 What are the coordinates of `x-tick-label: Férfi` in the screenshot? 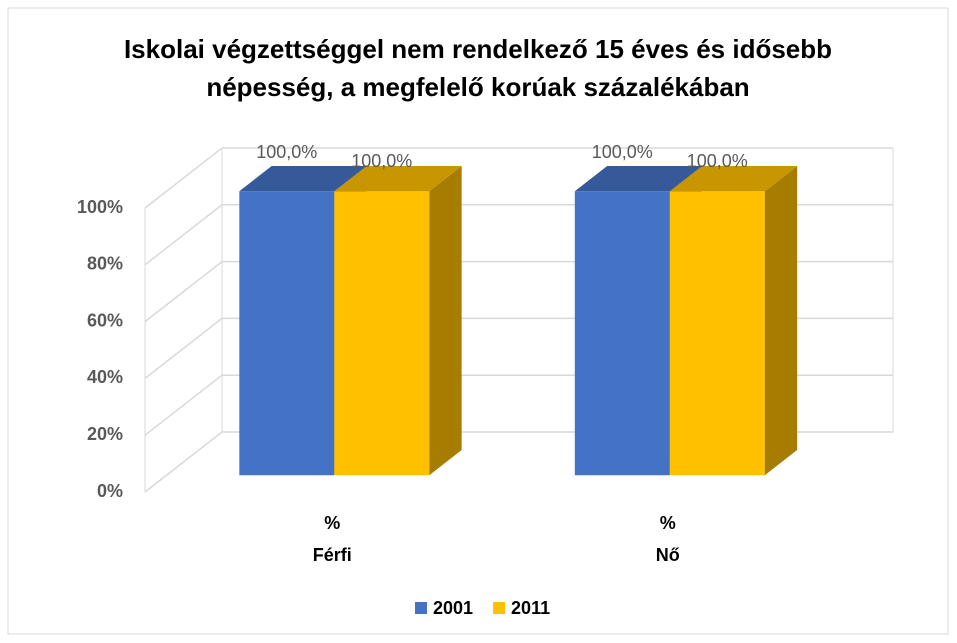 It's located at (332, 555).